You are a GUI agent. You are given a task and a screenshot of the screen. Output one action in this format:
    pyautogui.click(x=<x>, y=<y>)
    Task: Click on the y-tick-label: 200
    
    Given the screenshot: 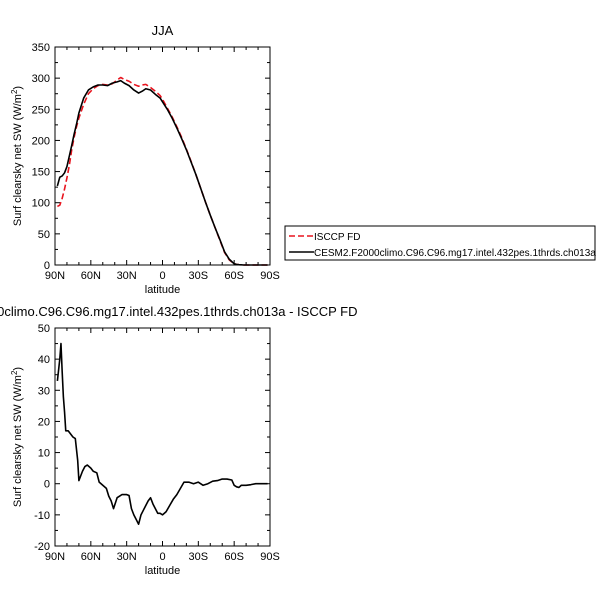 What is the action you would take?
    pyautogui.click(x=41, y=141)
    